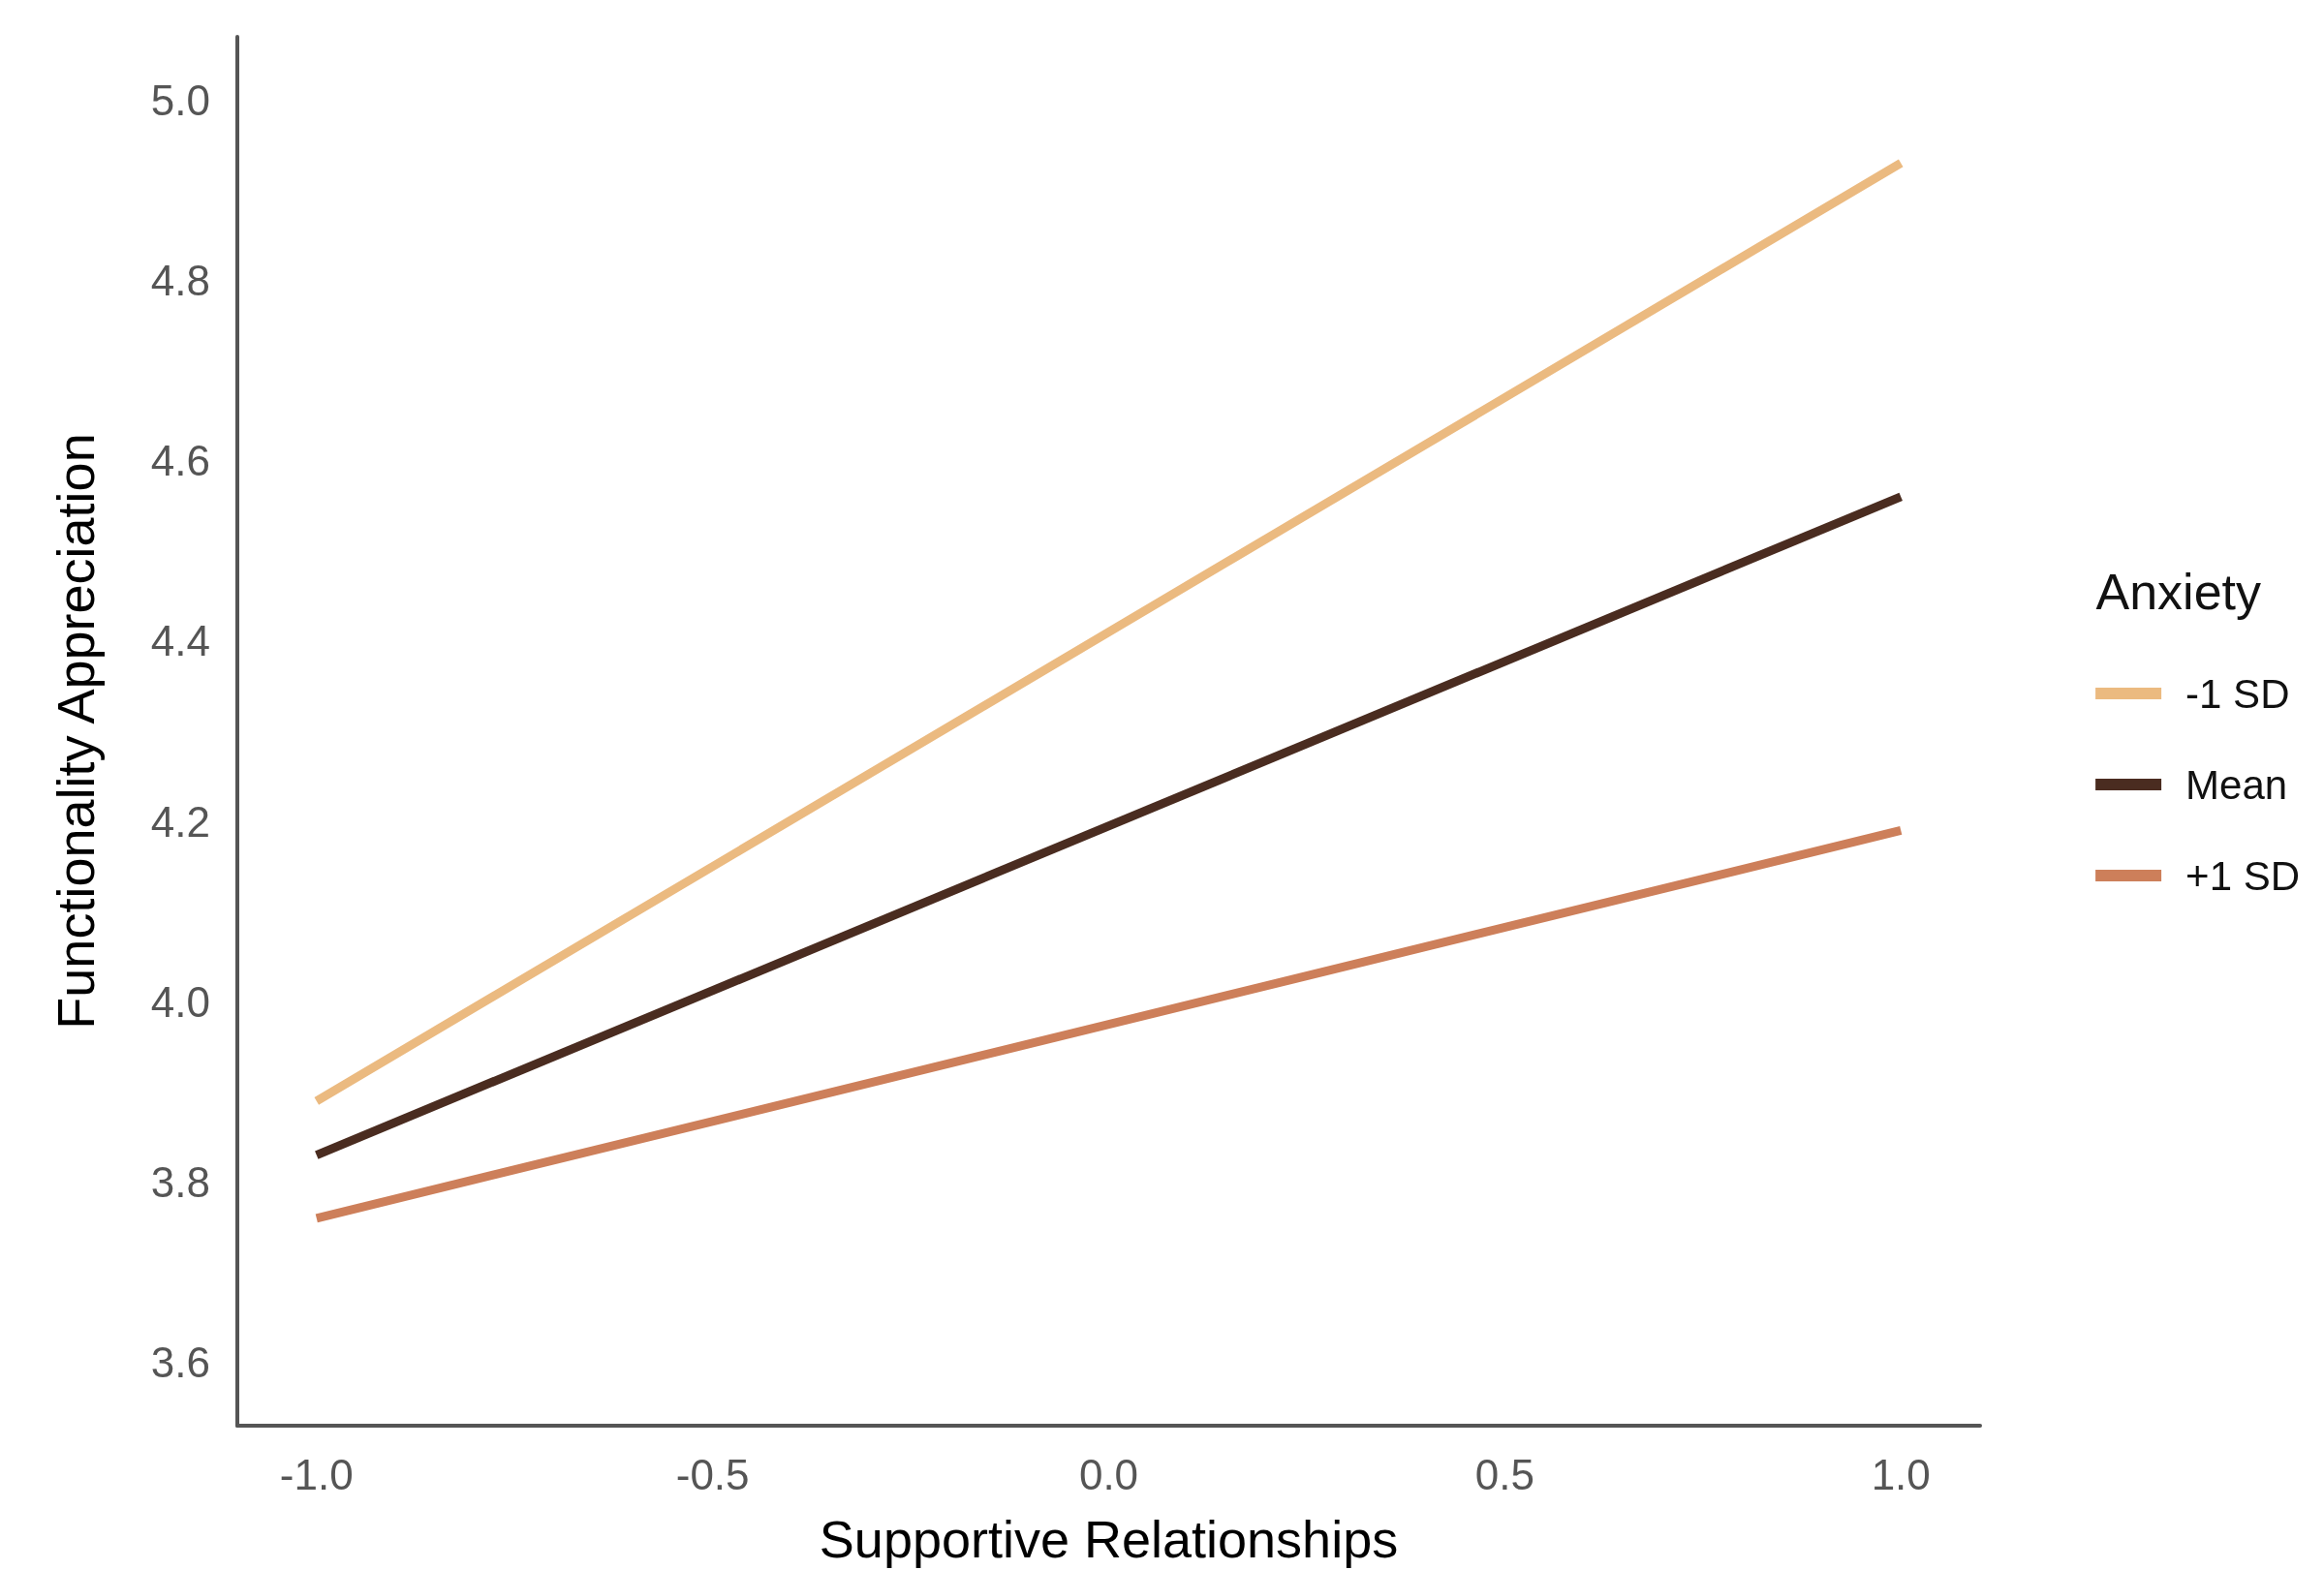 This screenshot has width=2324, height=1570. What do you see at coordinates (75, 731) in the screenshot?
I see `y-axis-title: Functionality Appreciation` at bounding box center [75, 731].